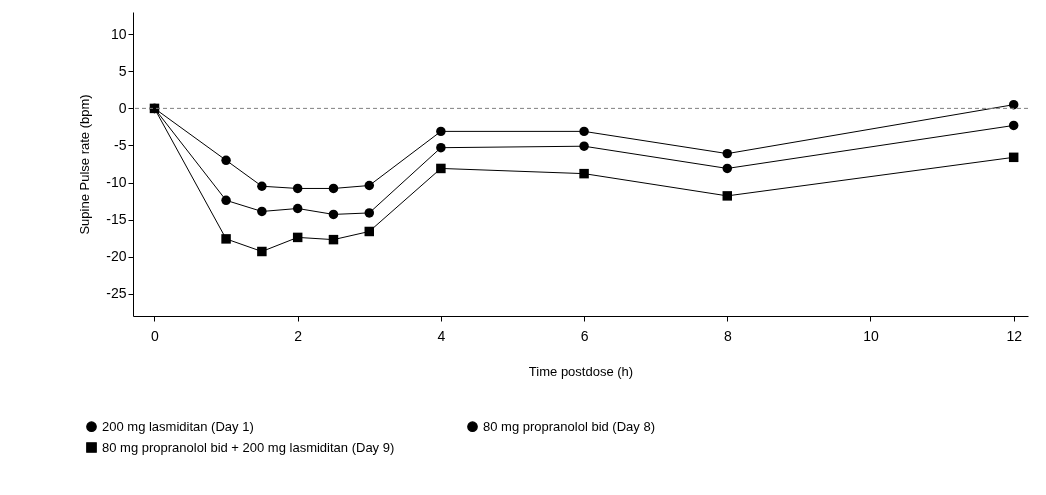  Describe the element at coordinates (85, 164) in the screenshot. I see `y-axis-title: Supine Pulse rate (bpm)` at that location.